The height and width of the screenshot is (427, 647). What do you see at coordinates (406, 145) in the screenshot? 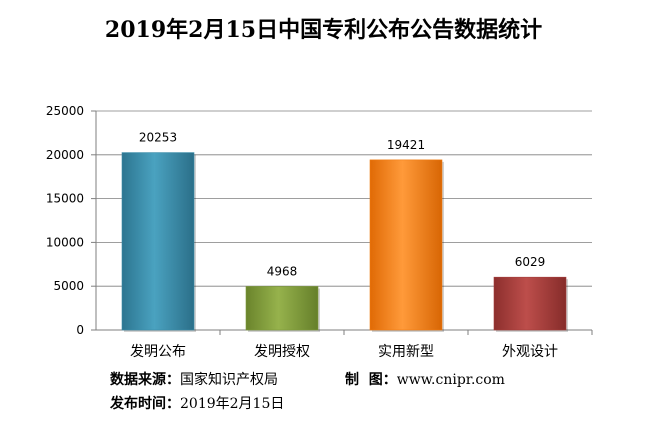
I see `data-label: 19421` at bounding box center [406, 145].